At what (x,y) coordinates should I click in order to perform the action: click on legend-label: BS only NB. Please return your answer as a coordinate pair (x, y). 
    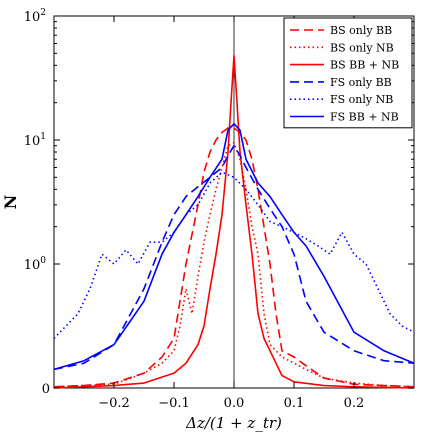
    Looking at the image, I should click on (362, 47).